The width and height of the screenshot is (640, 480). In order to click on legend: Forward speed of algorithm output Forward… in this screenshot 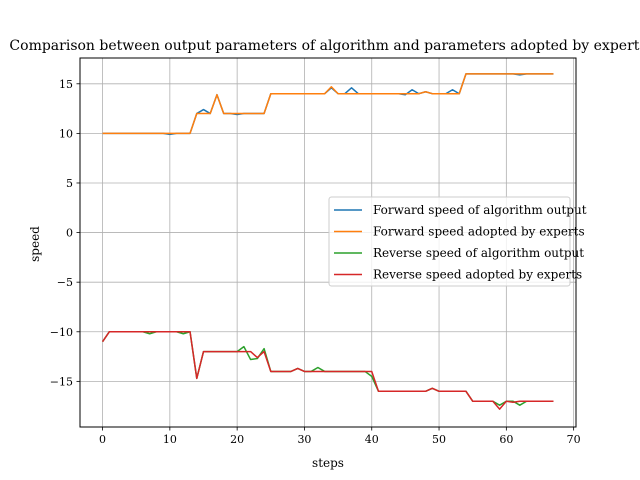, I will do `click(457, 241)`.